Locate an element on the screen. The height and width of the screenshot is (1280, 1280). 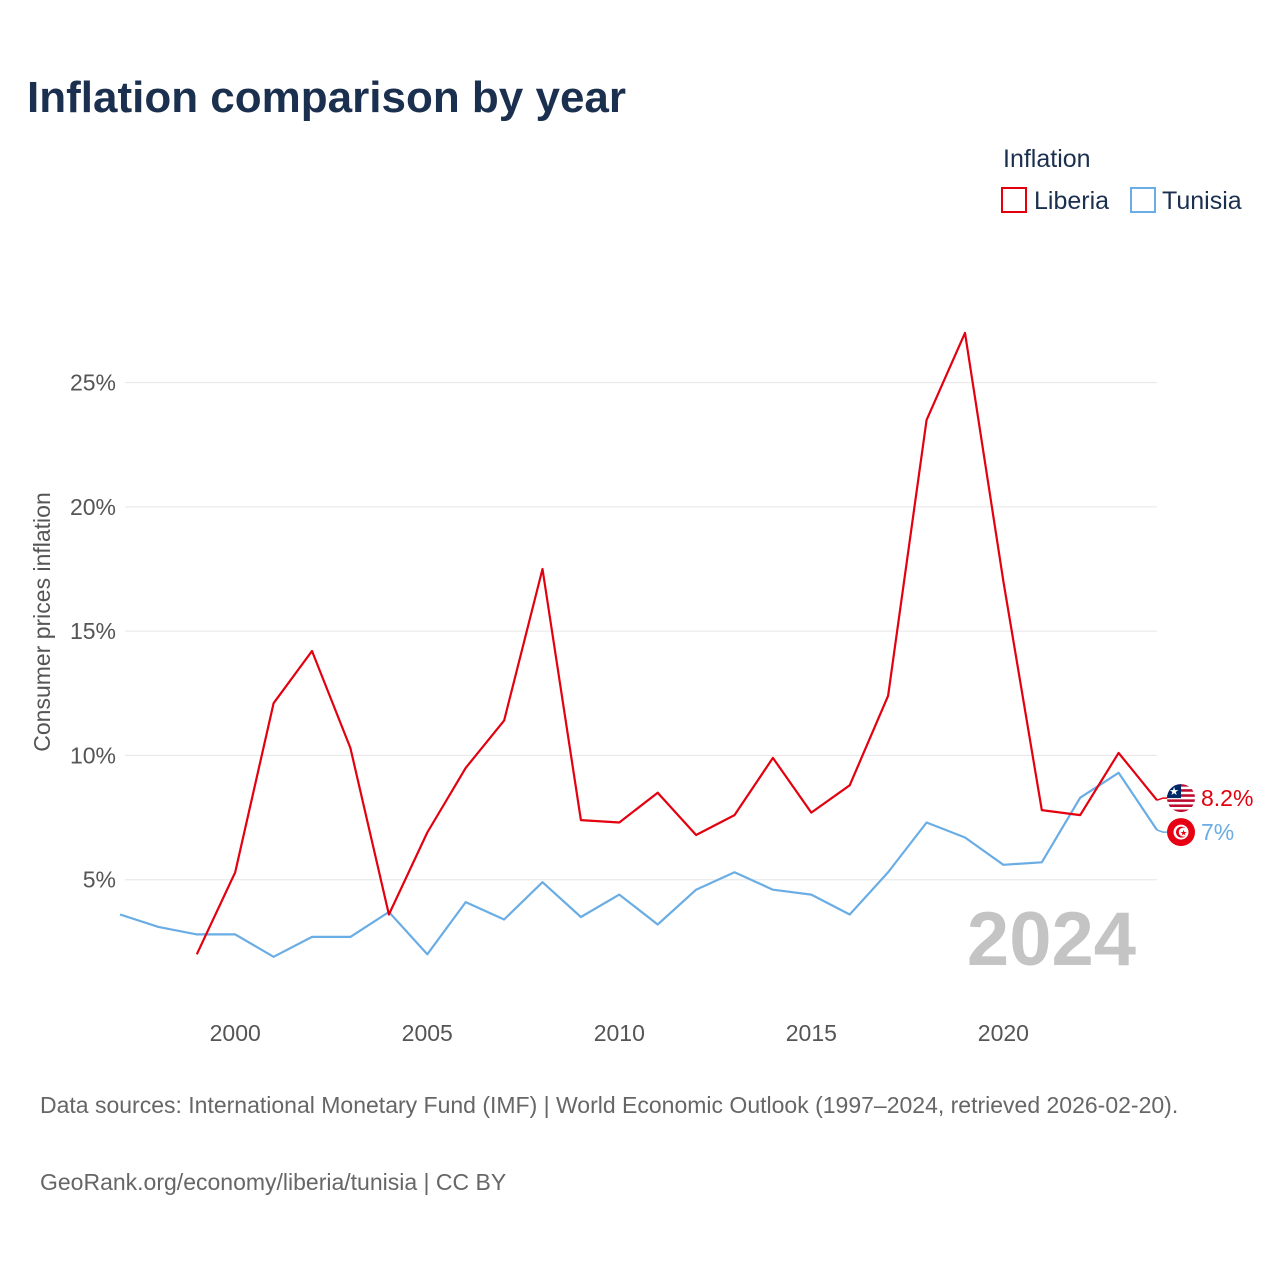
y-axis-label: Consumer prices inflation is located at coordinates (42, 622).